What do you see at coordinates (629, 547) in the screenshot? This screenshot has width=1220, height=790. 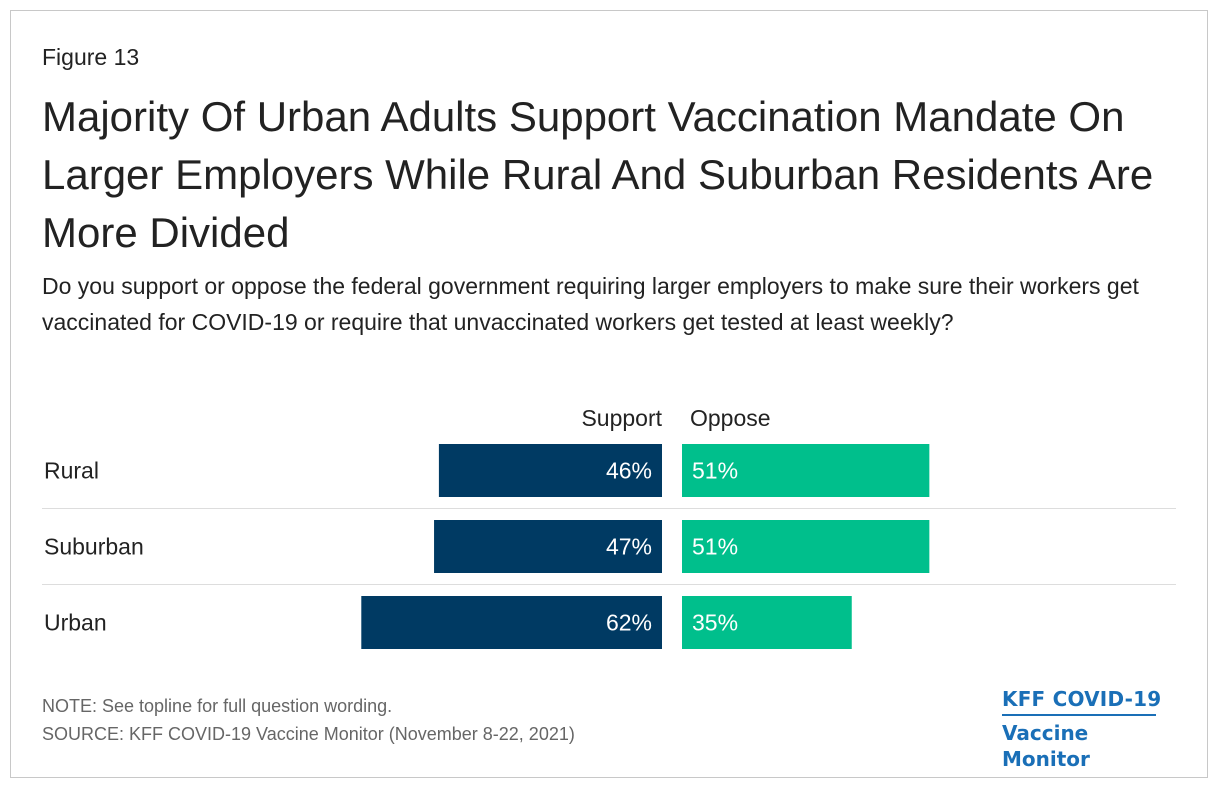 I see `label-support-suburban: 47%` at bounding box center [629, 547].